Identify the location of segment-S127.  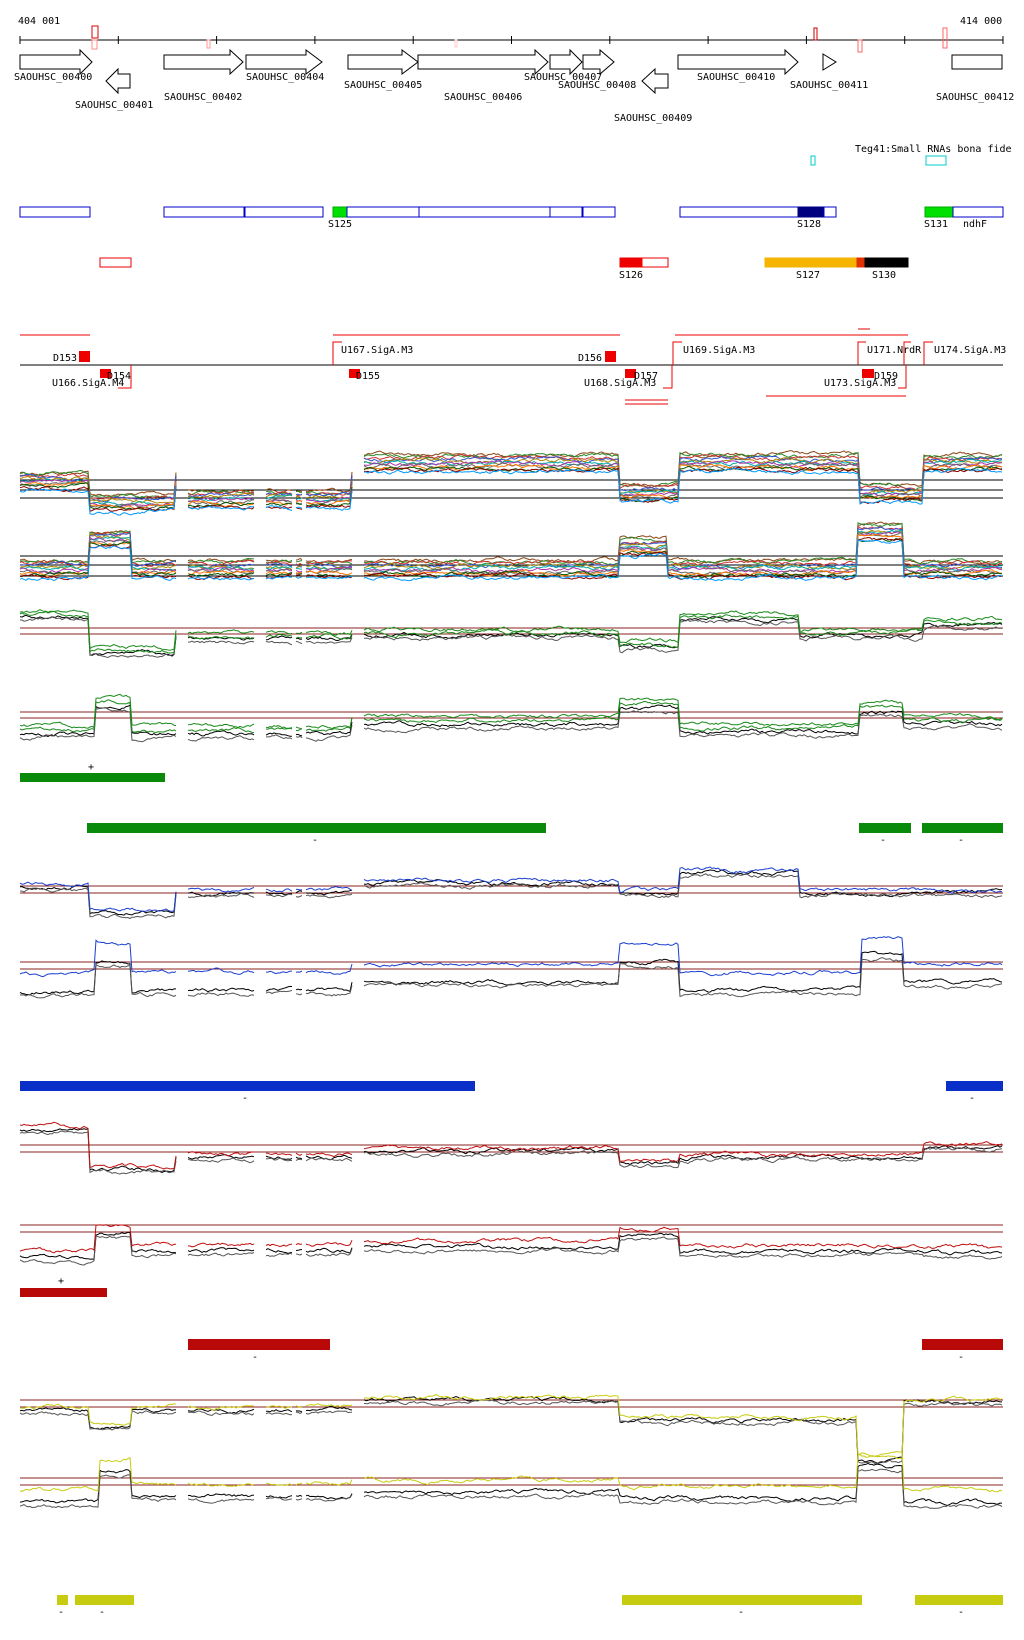
(811, 262).